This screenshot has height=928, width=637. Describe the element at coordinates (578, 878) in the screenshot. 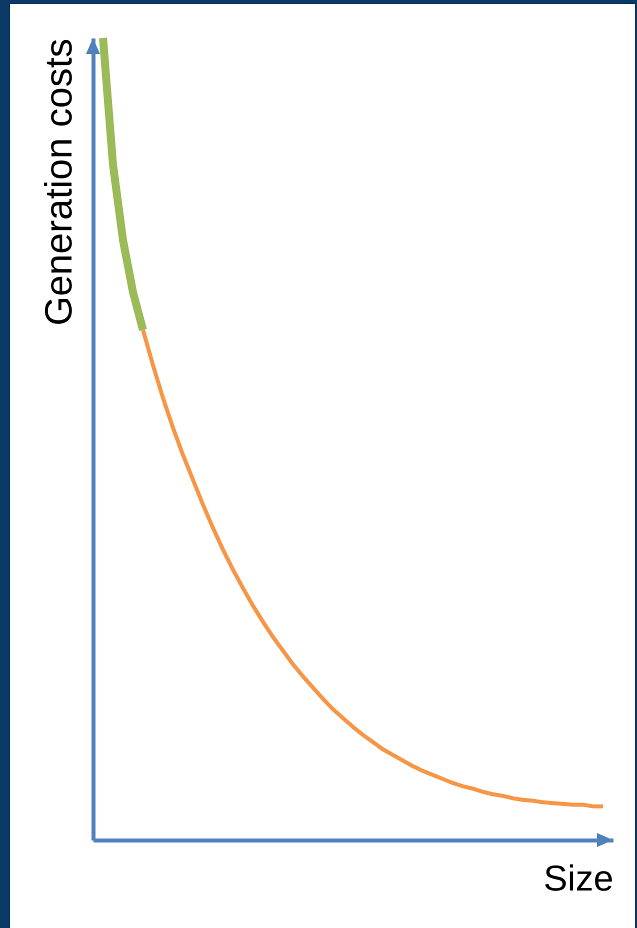

I see `x-axis-title: Size` at that location.